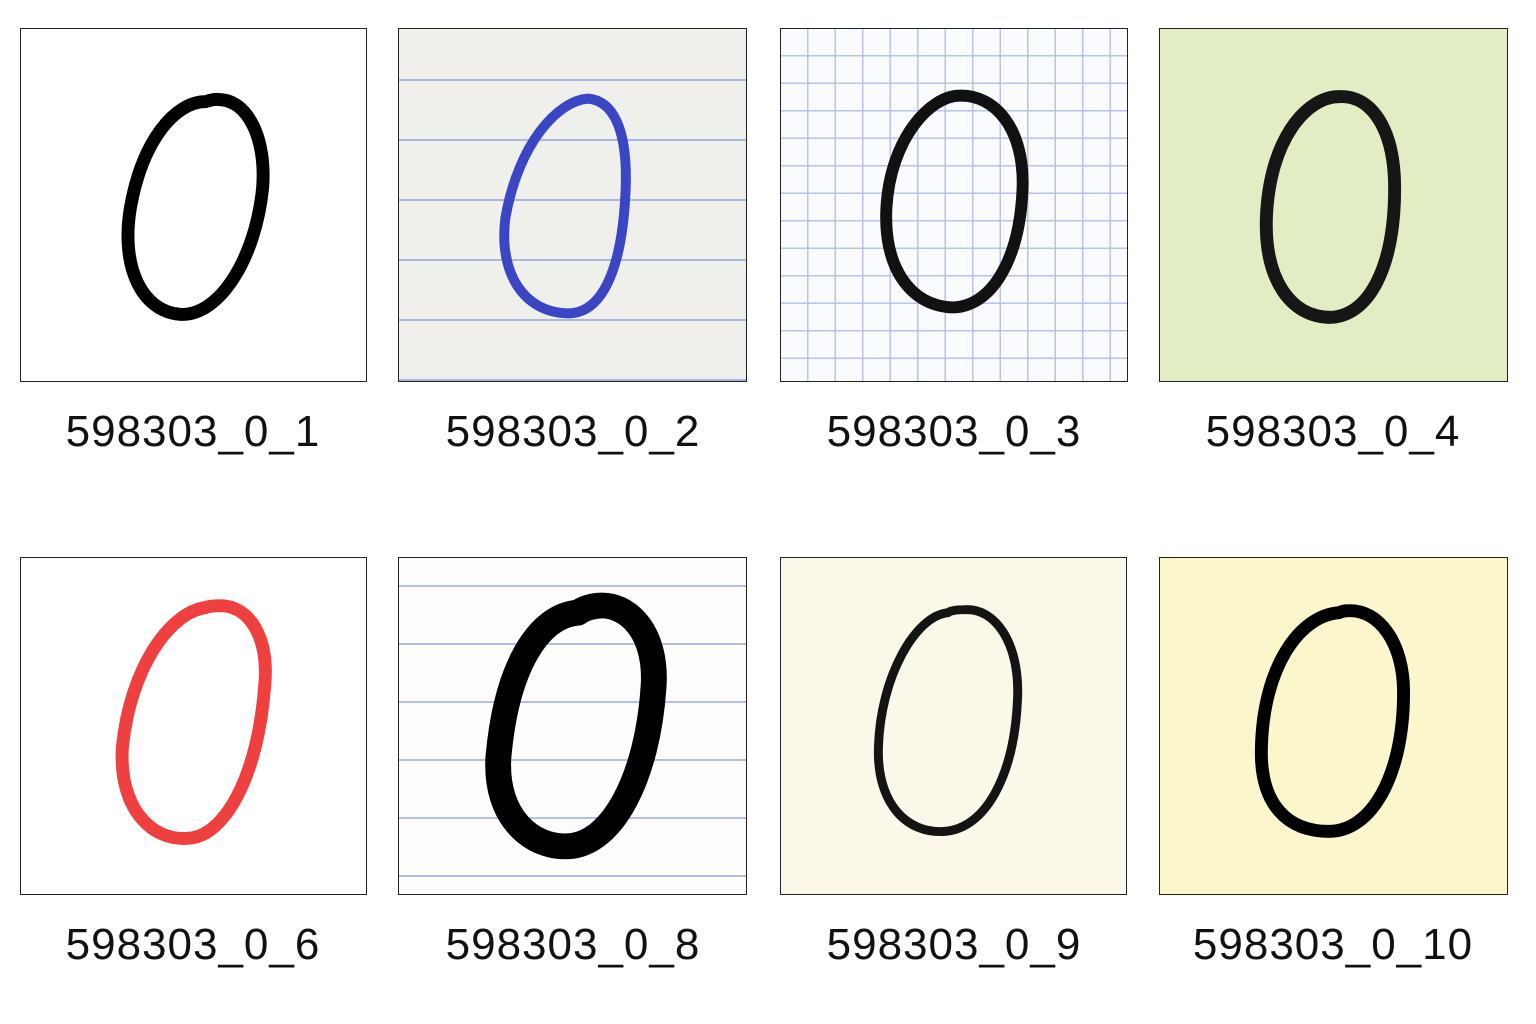 The image size is (1536, 1024). I want to click on tile-label: 598303_0_4, so click(1333, 431).